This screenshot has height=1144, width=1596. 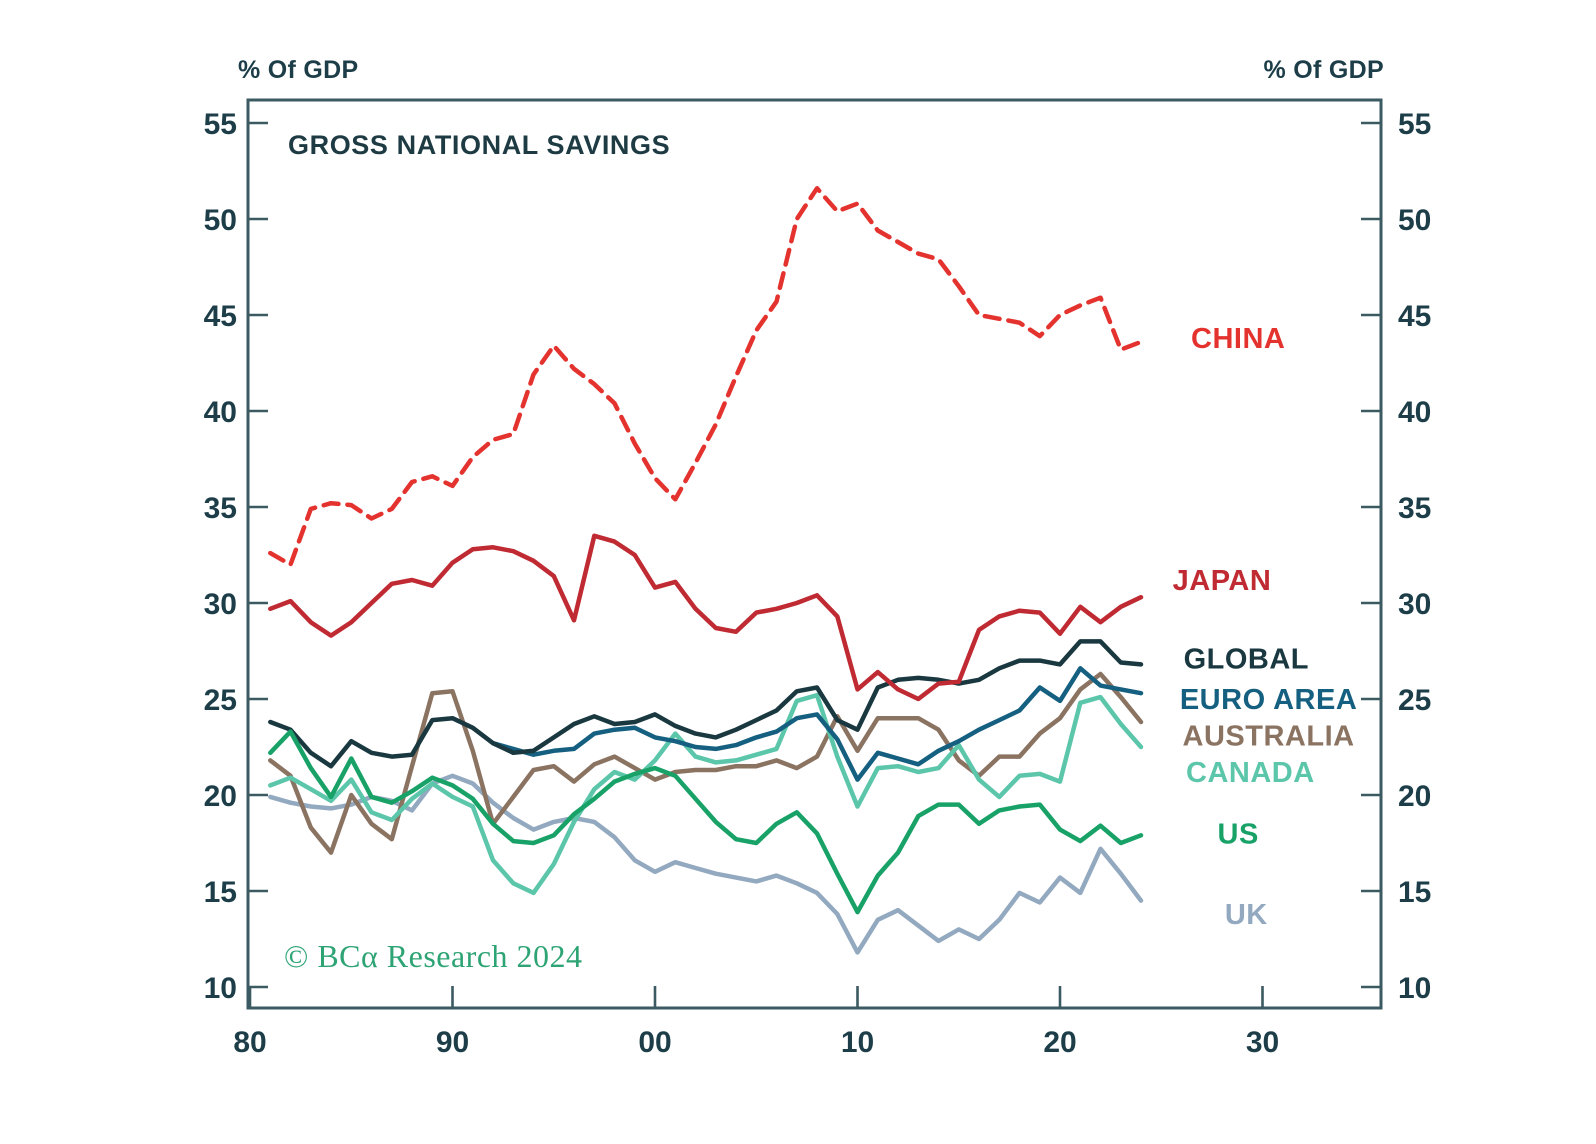 I want to click on series-label-global: GLOBAL, so click(x=1246, y=660).